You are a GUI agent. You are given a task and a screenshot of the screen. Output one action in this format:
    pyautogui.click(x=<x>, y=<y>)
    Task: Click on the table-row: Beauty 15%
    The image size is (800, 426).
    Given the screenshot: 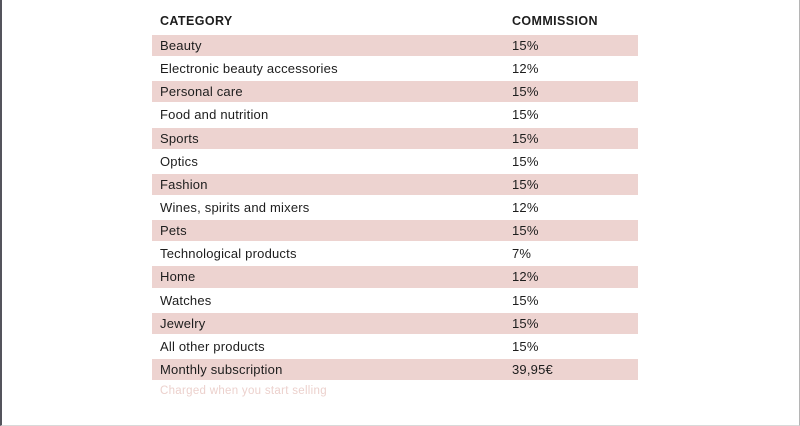 What is the action you would take?
    pyautogui.click(x=395, y=46)
    